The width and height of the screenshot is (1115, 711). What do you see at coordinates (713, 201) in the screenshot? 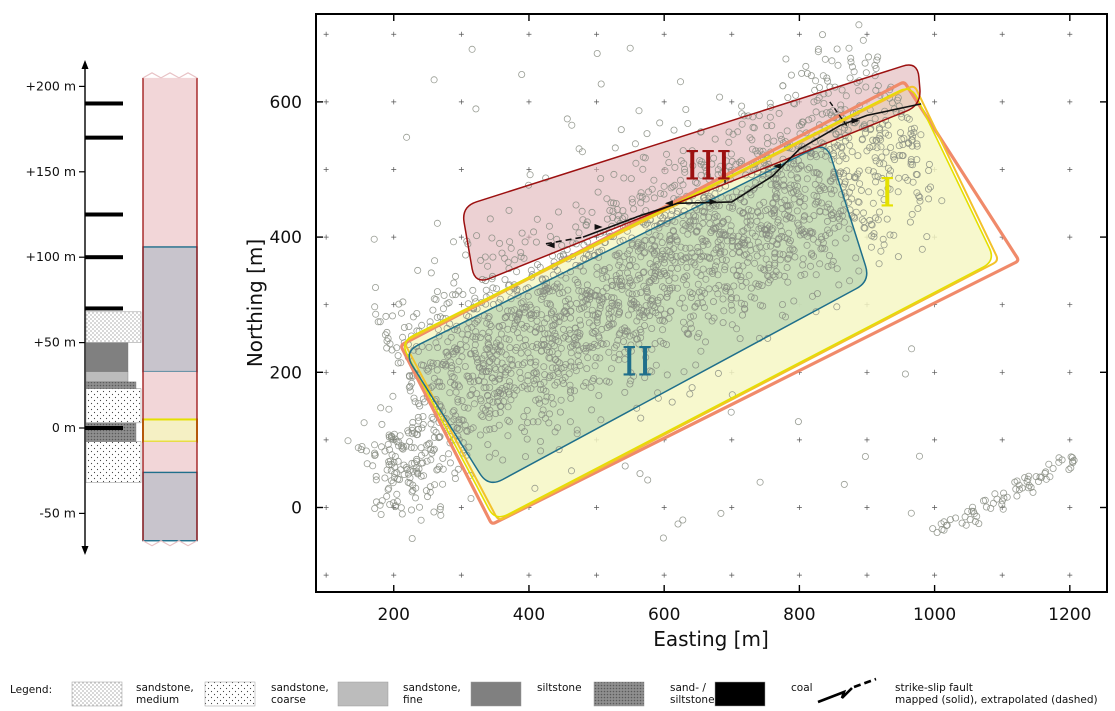
I see `fault-arrow-icon` at bounding box center [713, 201].